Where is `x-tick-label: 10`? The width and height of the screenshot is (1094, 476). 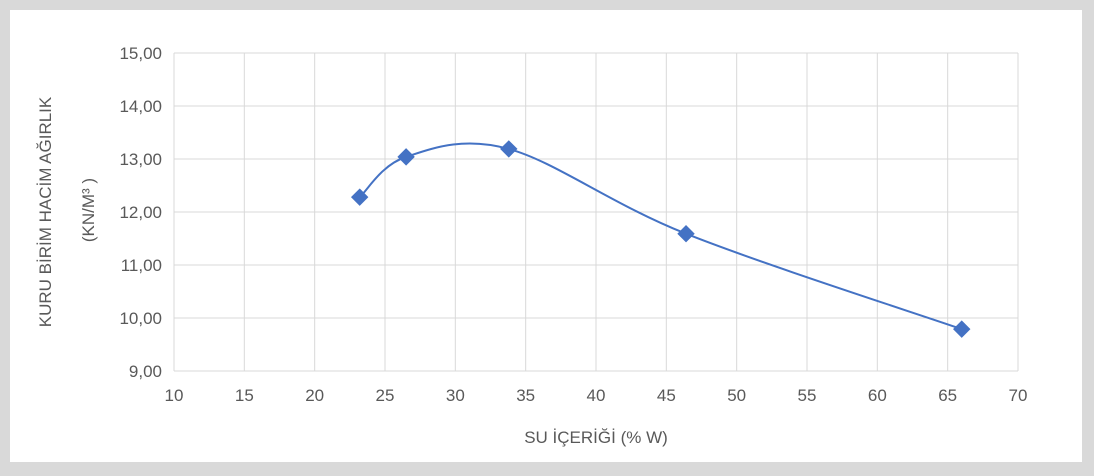
x-tick-label: 10 is located at coordinates (174, 395).